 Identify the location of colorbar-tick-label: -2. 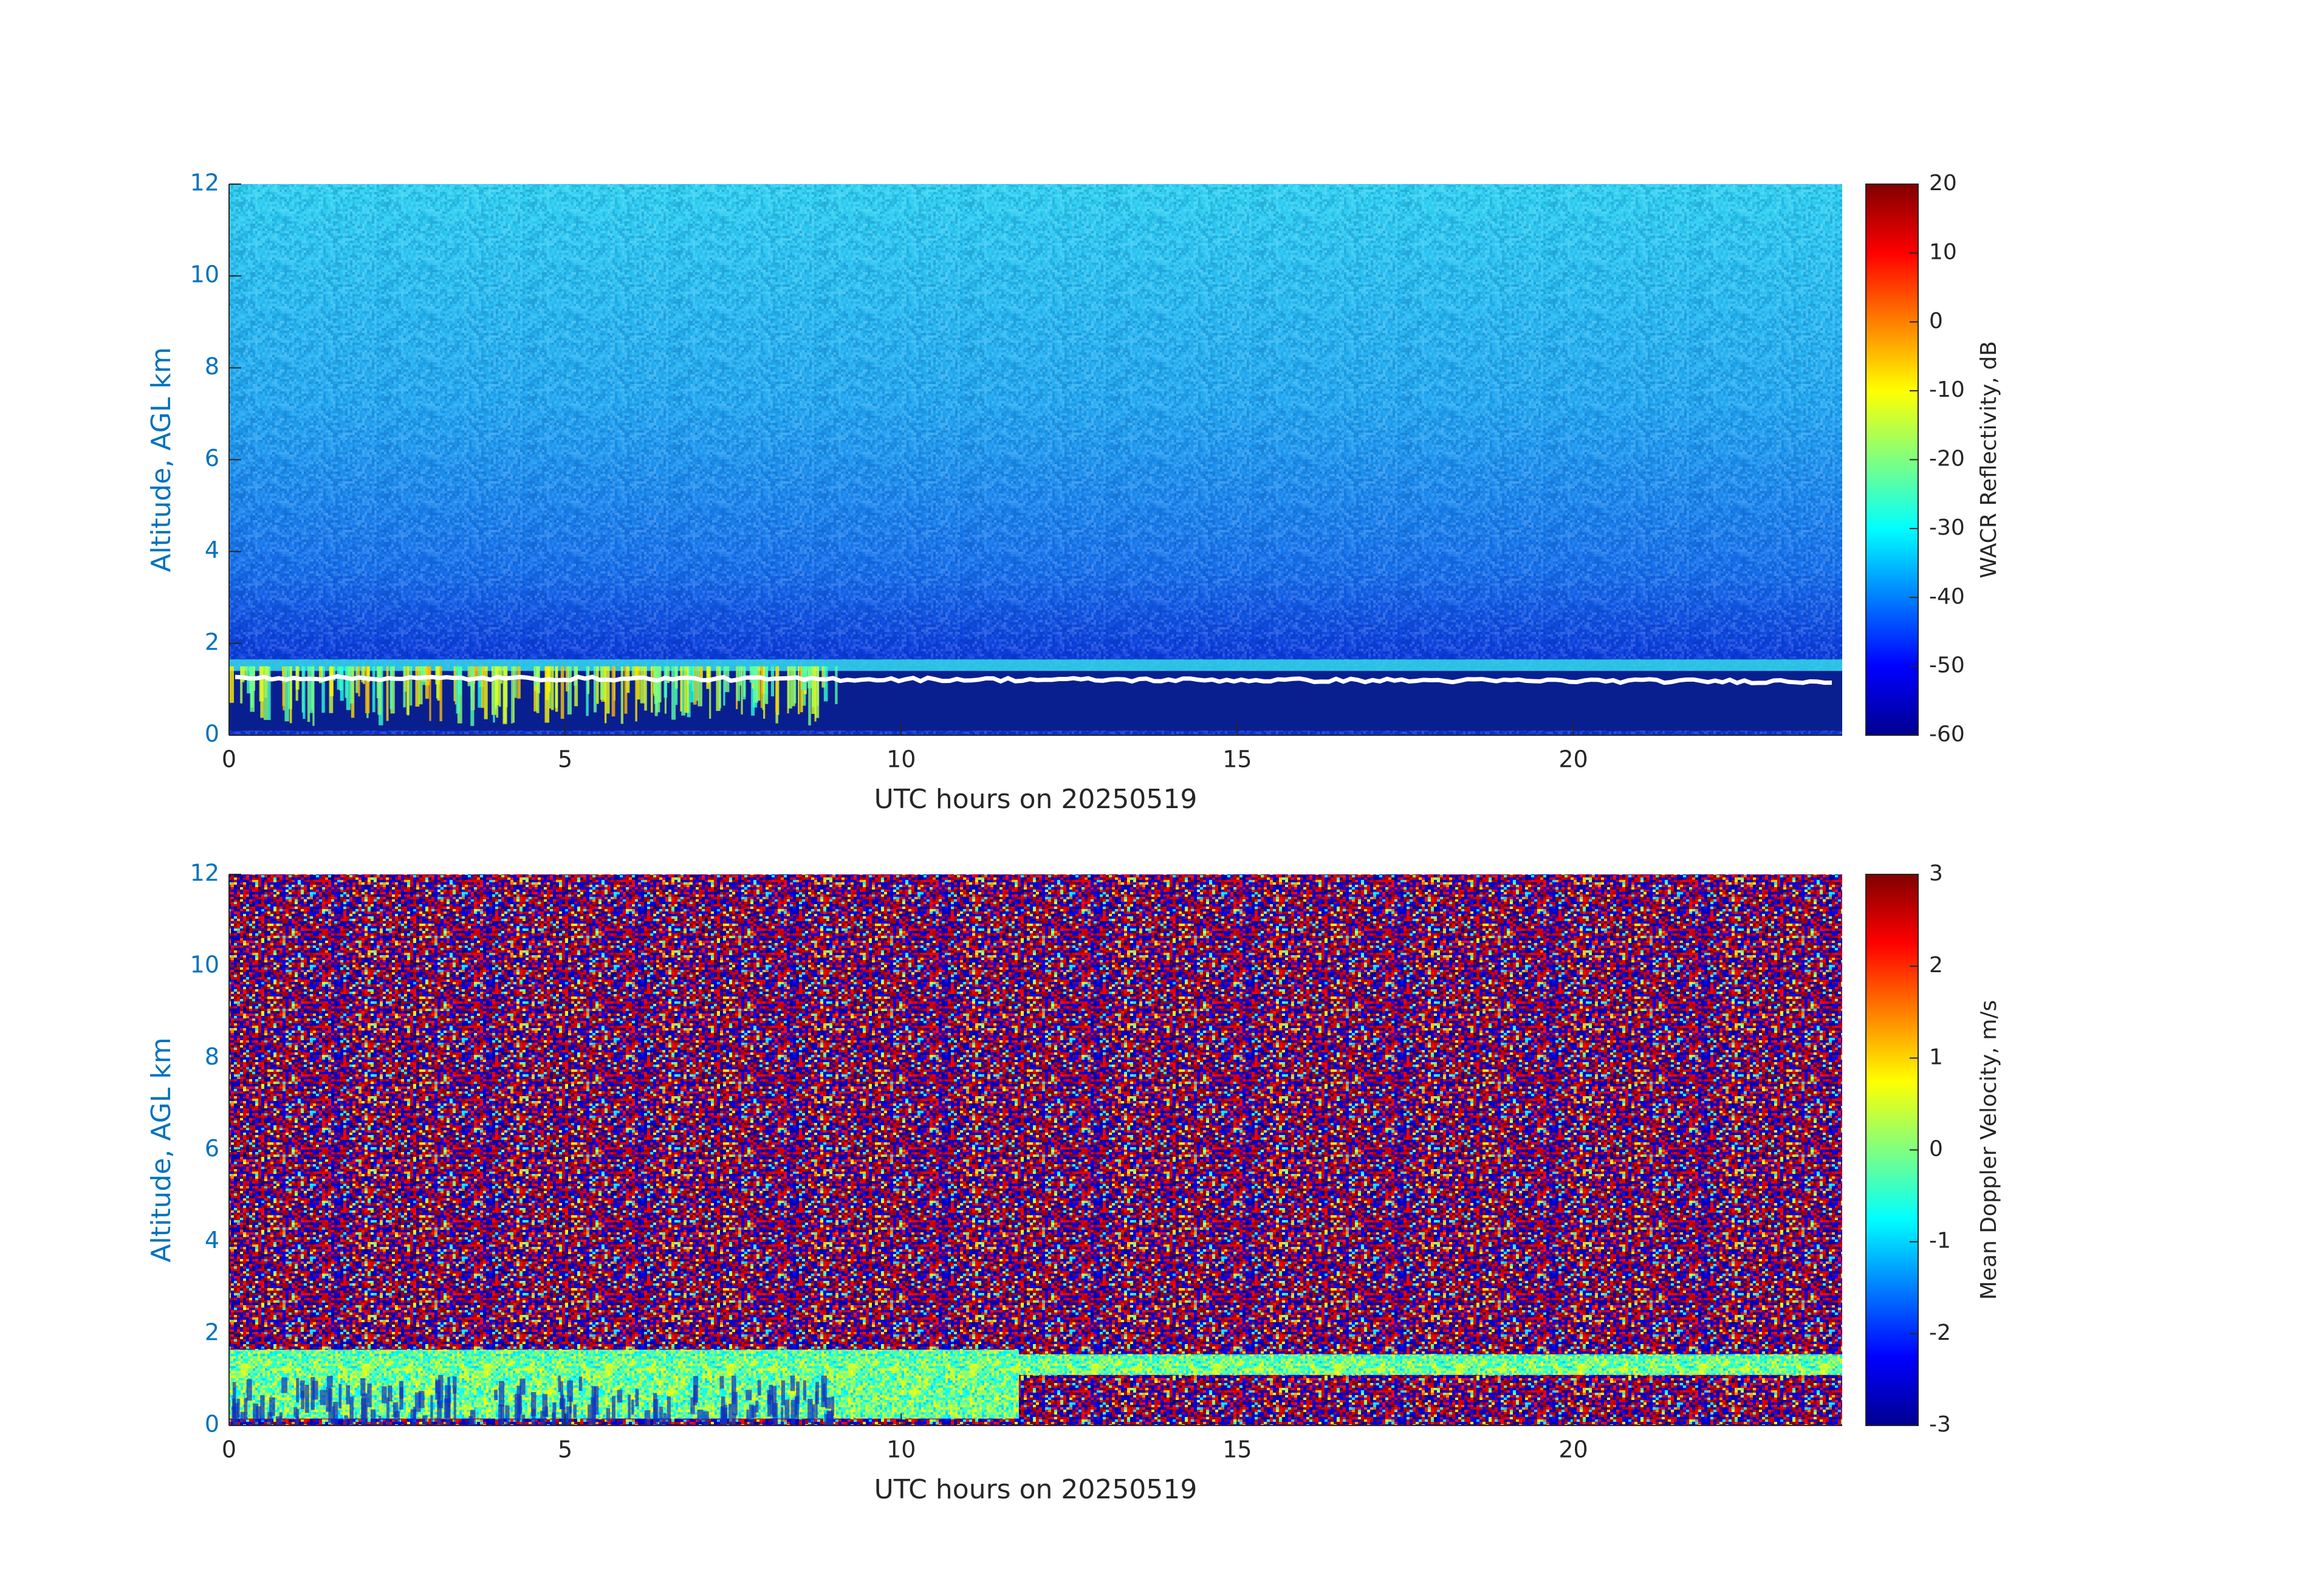
(1940, 1332).